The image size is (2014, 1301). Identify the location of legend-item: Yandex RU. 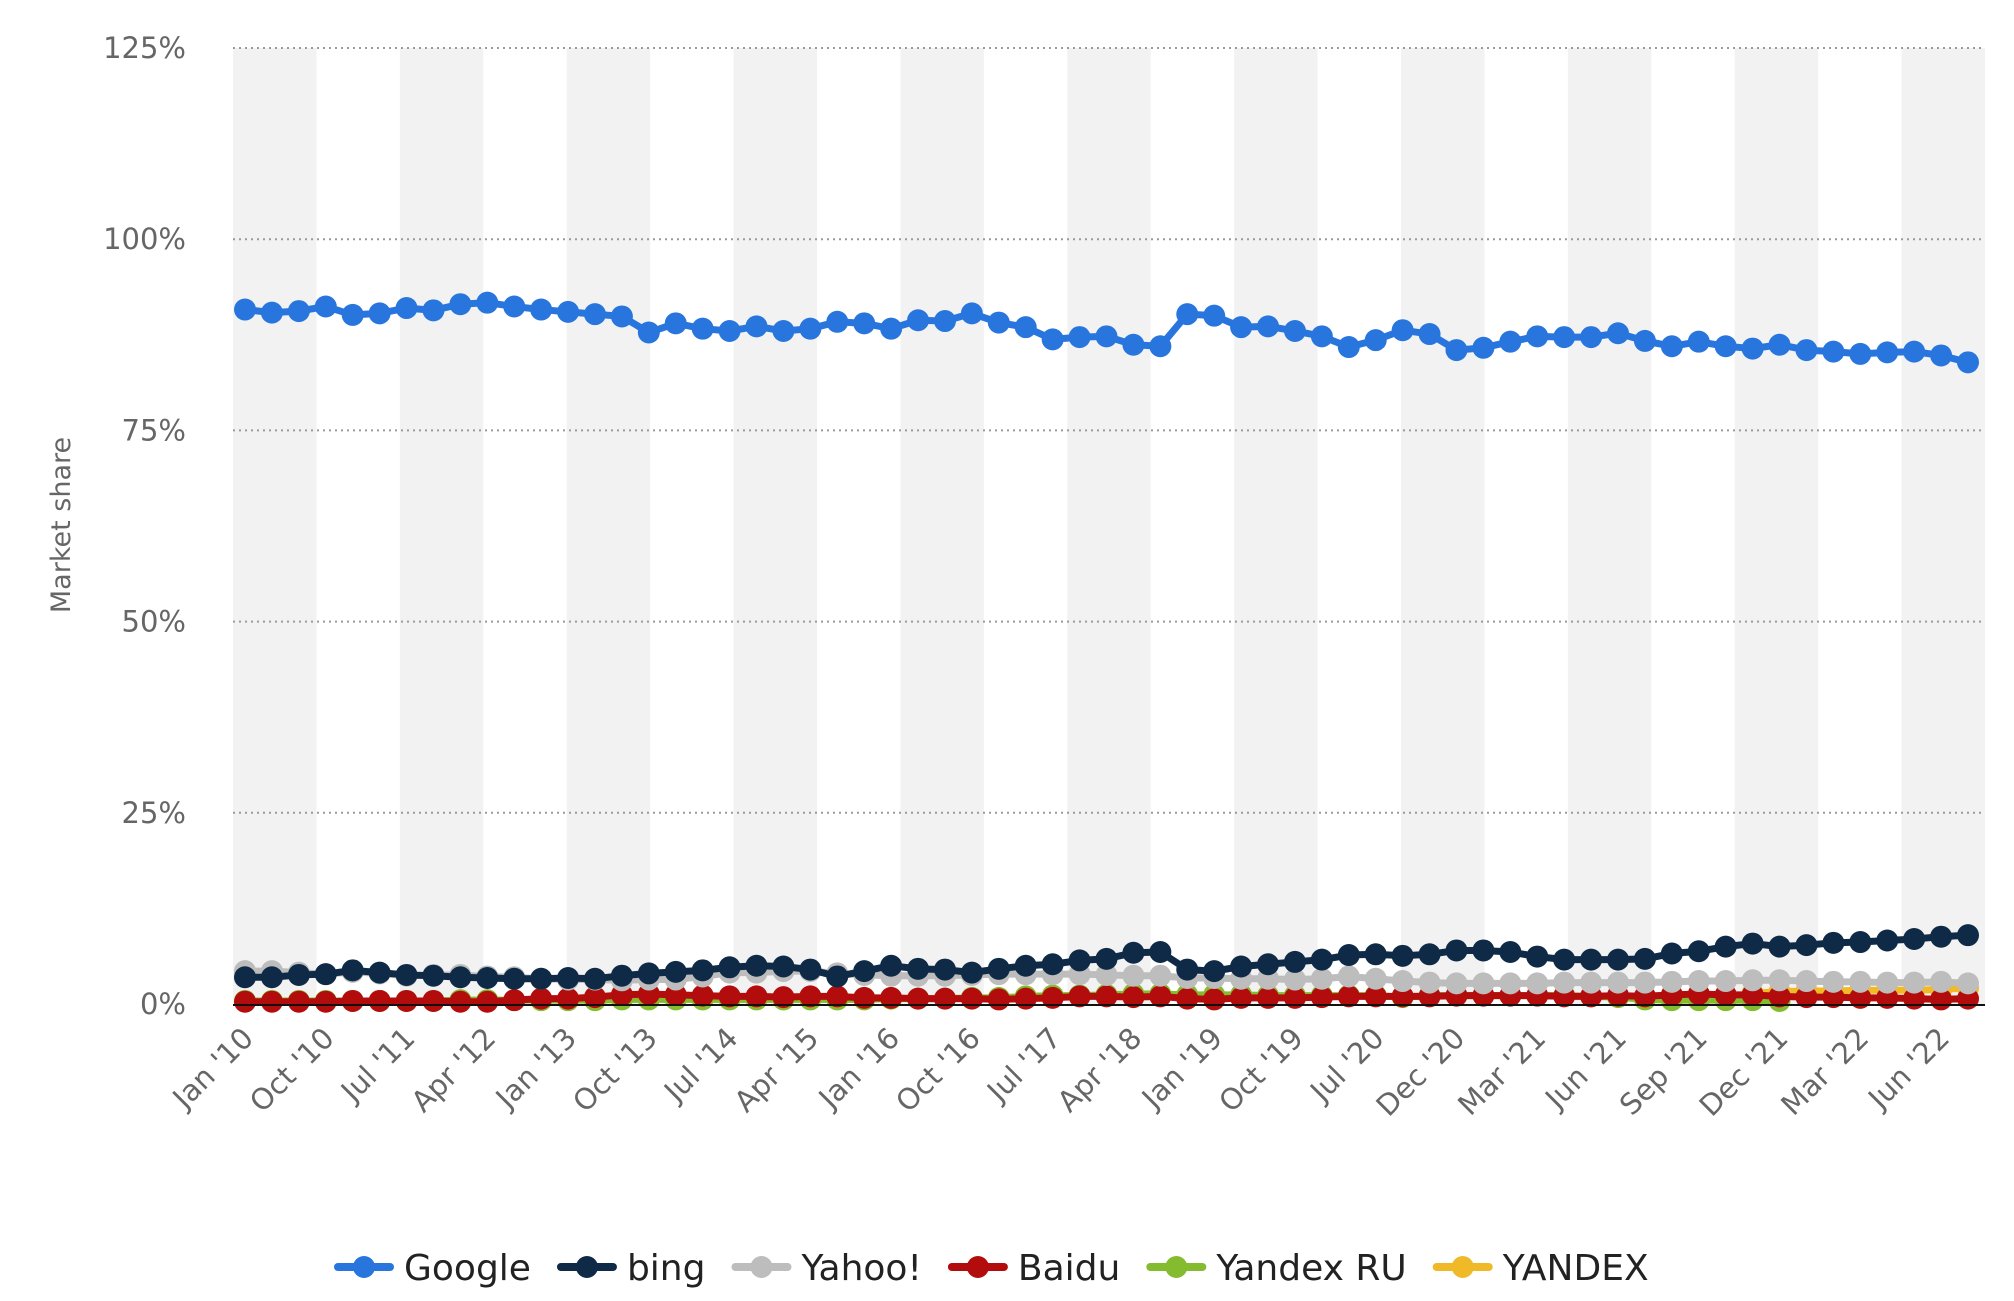
(1276, 1268).